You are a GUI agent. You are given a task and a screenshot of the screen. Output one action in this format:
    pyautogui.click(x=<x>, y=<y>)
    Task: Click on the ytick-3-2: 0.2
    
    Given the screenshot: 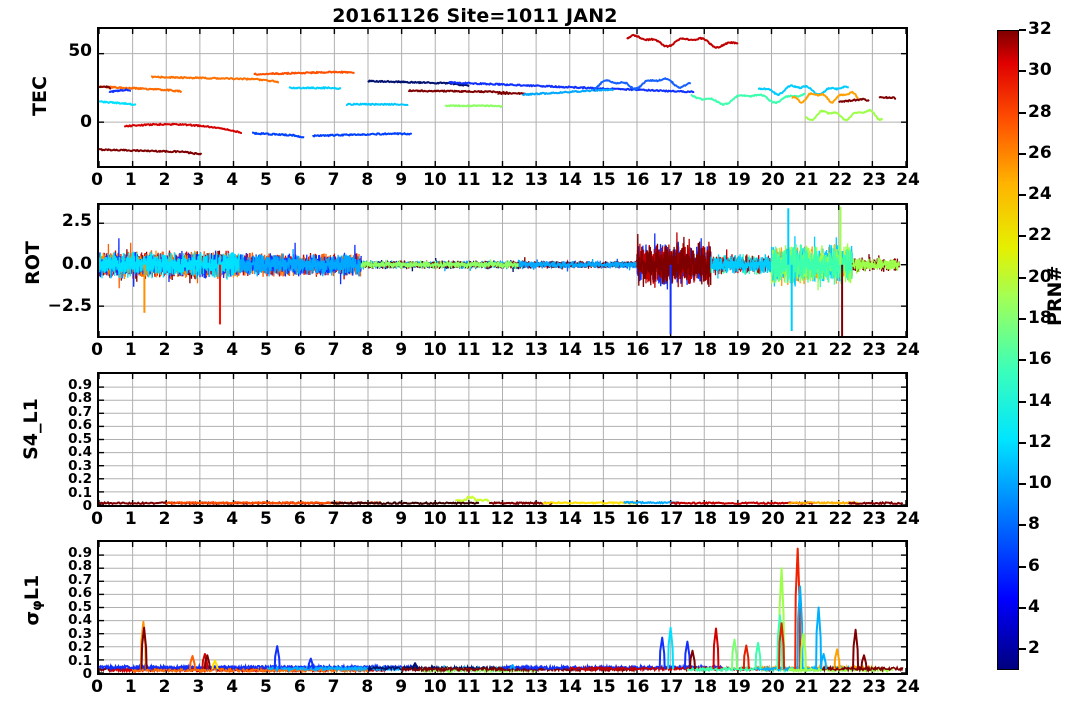 What is the action you would take?
    pyautogui.click(x=80, y=647)
    